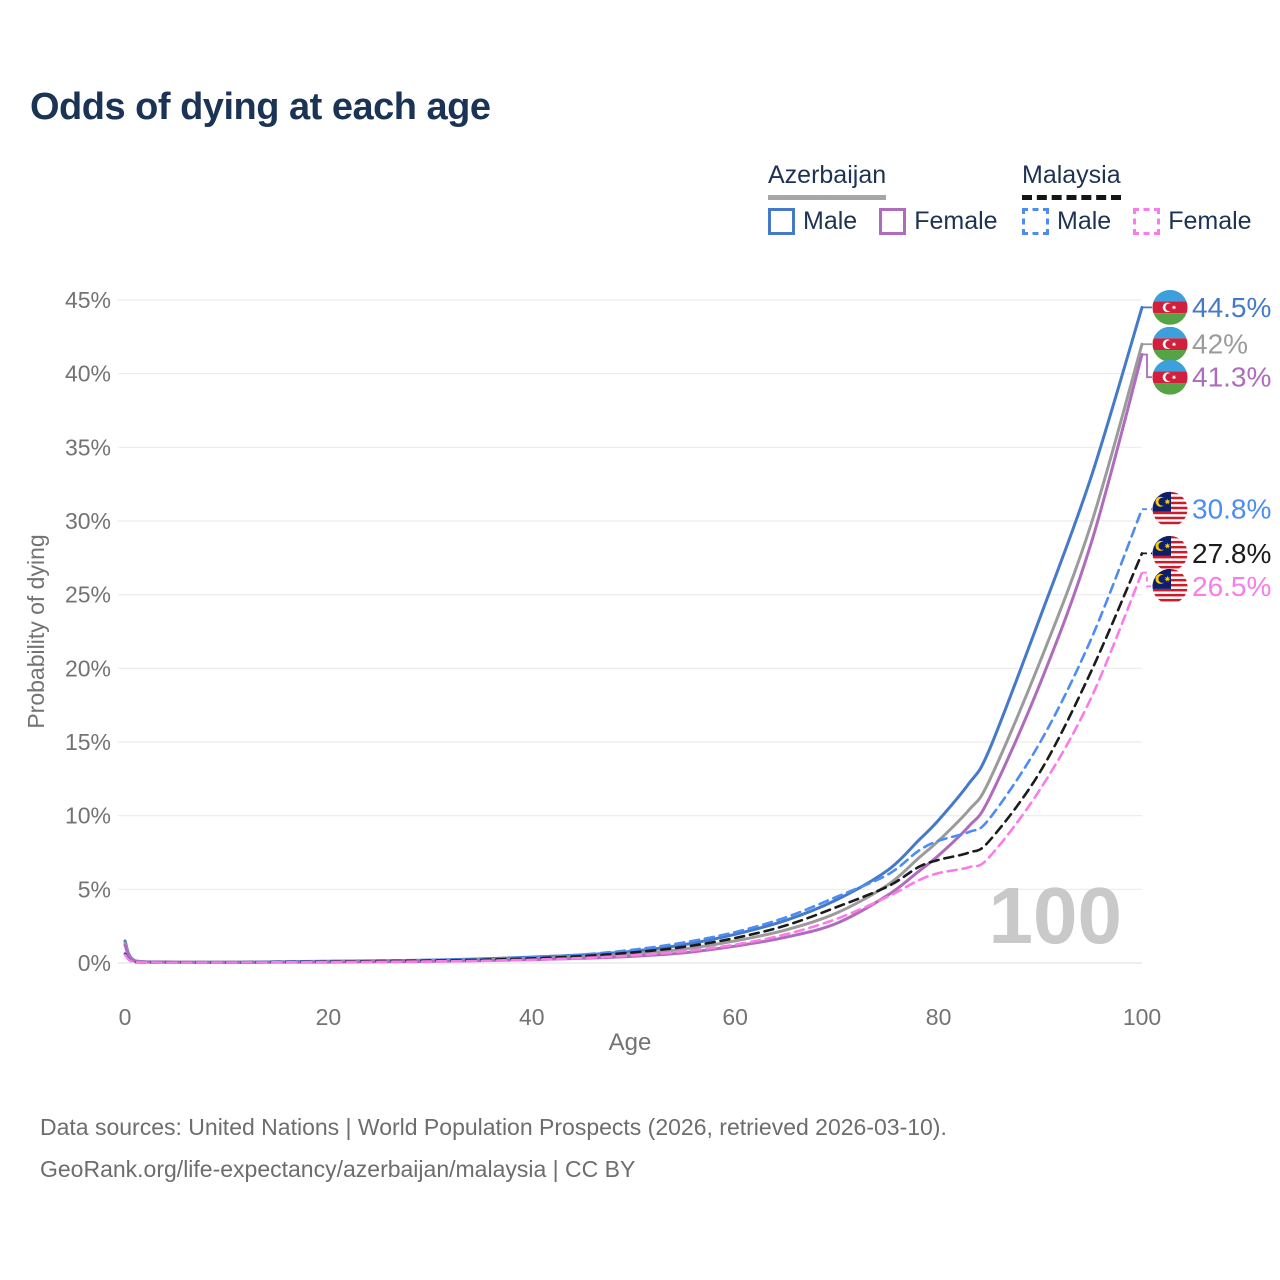  What do you see at coordinates (532, 1017) in the screenshot?
I see `x-tick-label: 40` at bounding box center [532, 1017].